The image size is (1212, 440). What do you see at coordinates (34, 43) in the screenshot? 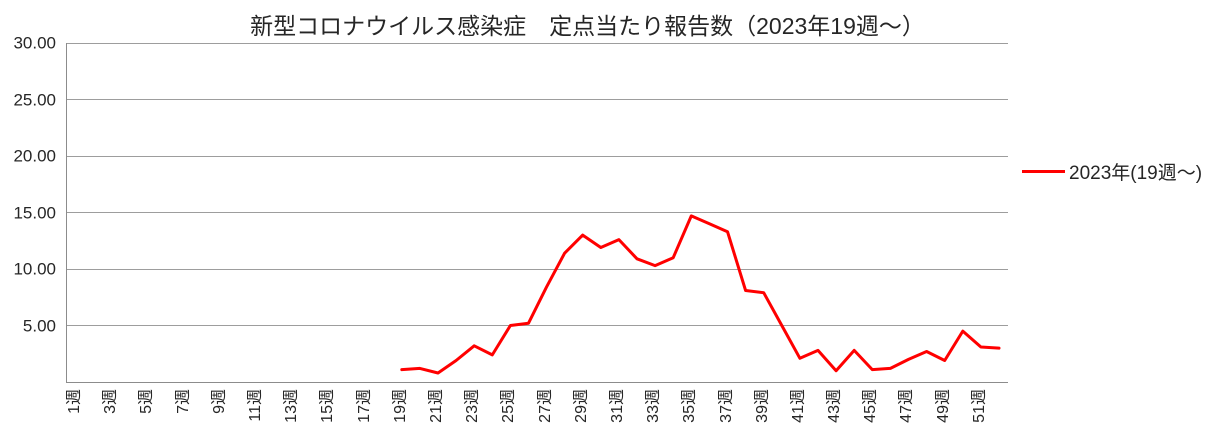
I see `y-axis-label-30: 30.00` at bounding box center [34, 43].